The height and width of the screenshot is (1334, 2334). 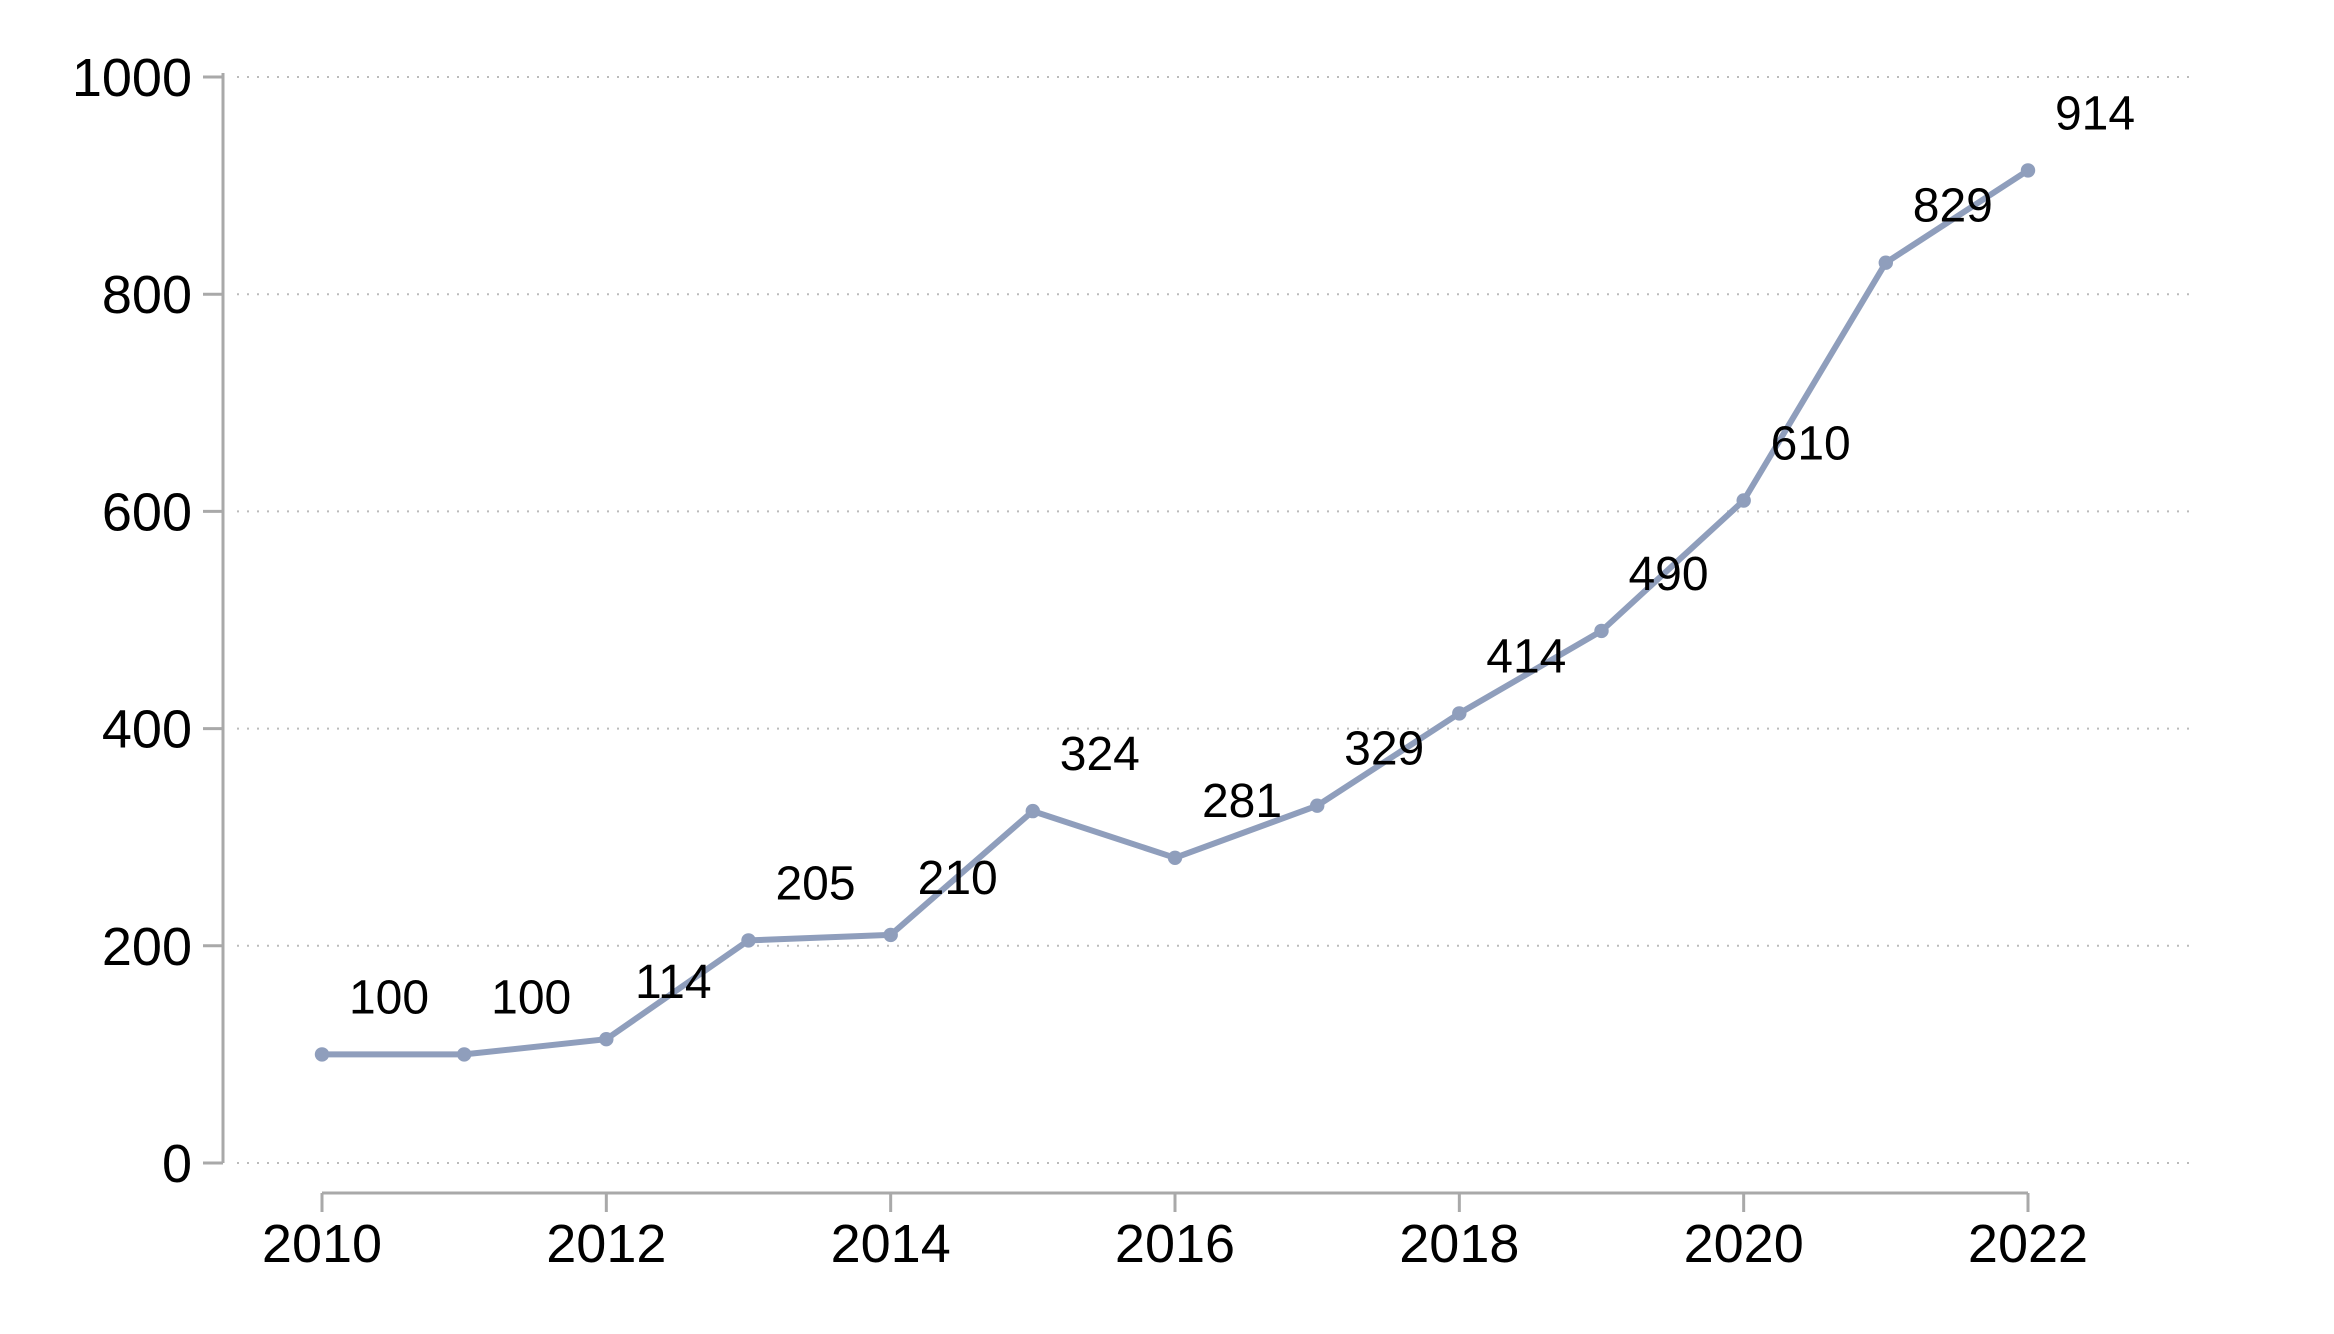 What do you see at coordinates (1100, 754) in the screenshot?
I see `data-point-label: 324` at bounding box center [1100, 754].